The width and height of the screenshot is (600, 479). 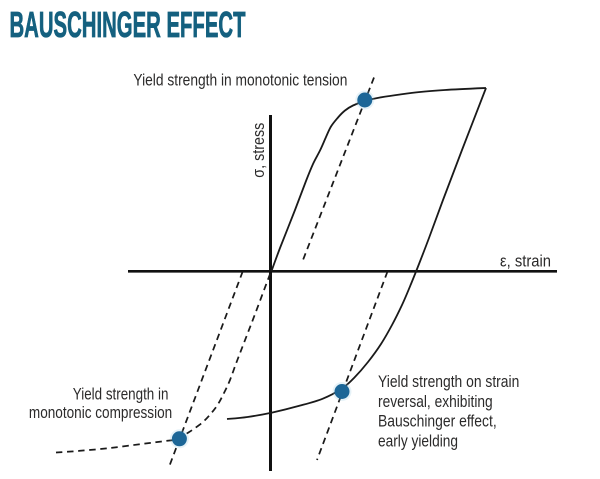 I want to click on svg-text: early yielding, so click(x=418, y=440).